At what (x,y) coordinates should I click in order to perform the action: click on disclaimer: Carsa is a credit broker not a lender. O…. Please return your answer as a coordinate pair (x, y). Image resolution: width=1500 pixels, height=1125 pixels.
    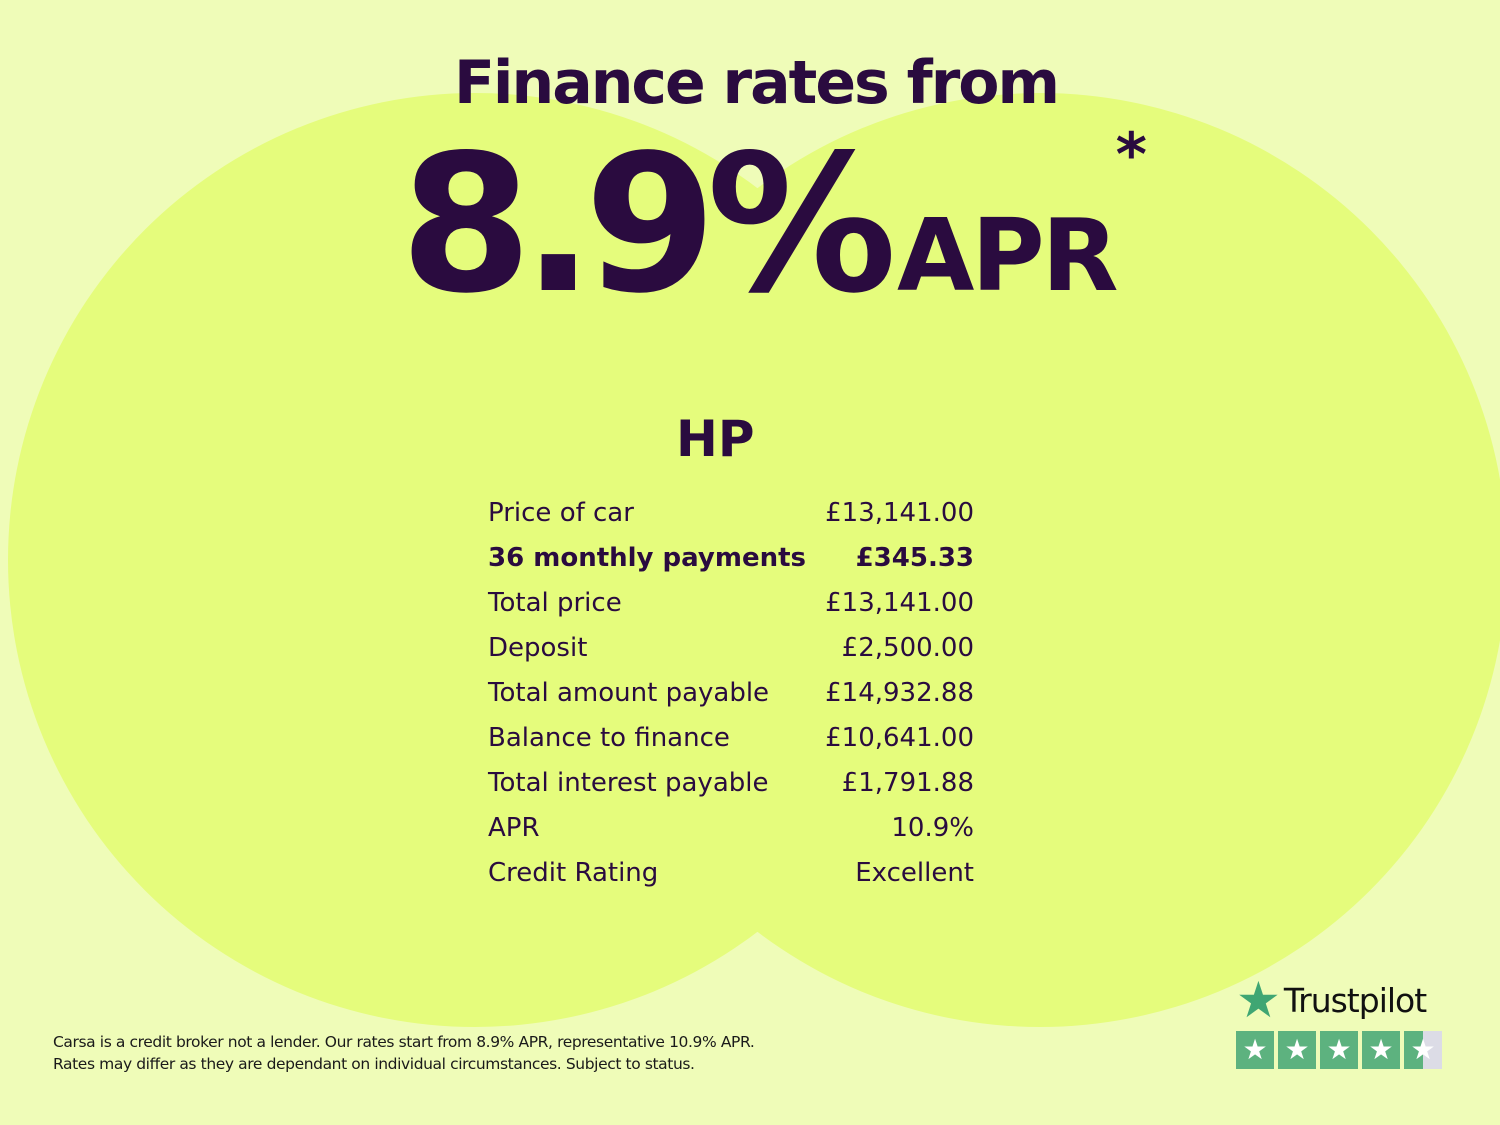
    Looking at the image, I should click on (404, 1053).